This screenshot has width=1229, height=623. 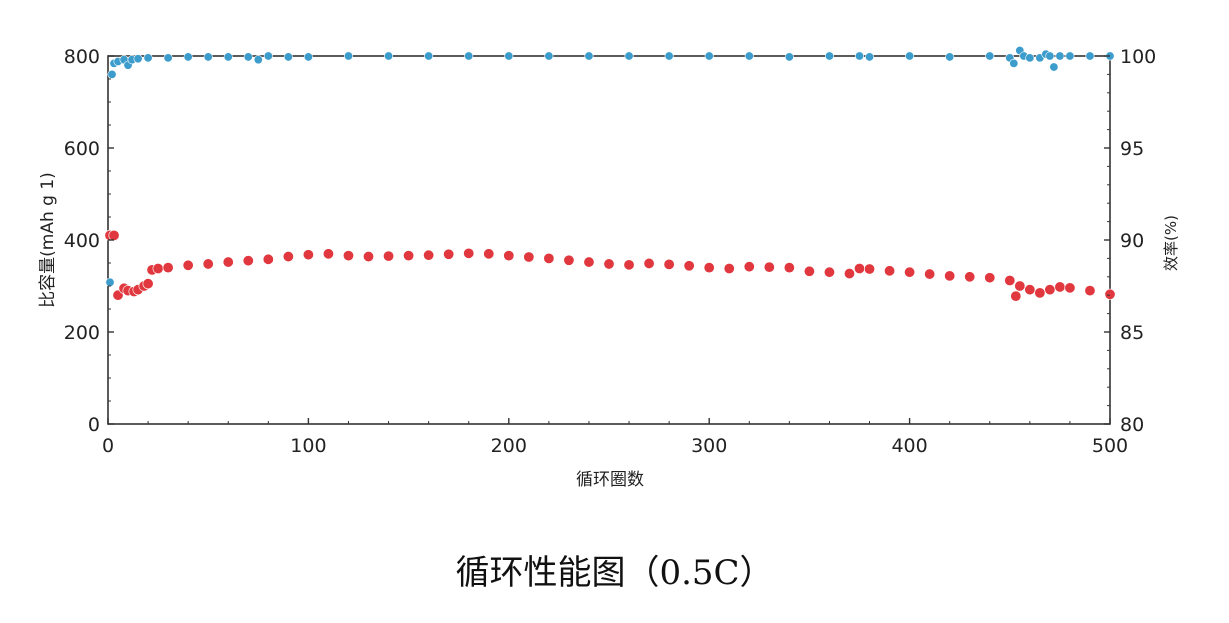 I want to click on x-axis-label: 循环圈数, so click(x=610, y=480).